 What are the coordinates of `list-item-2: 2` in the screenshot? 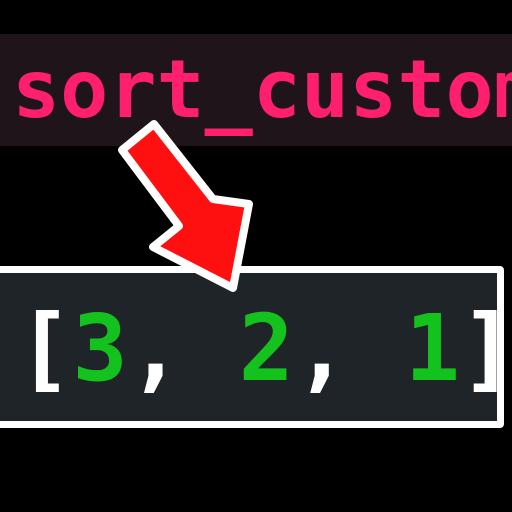 It's located at (266, 348).